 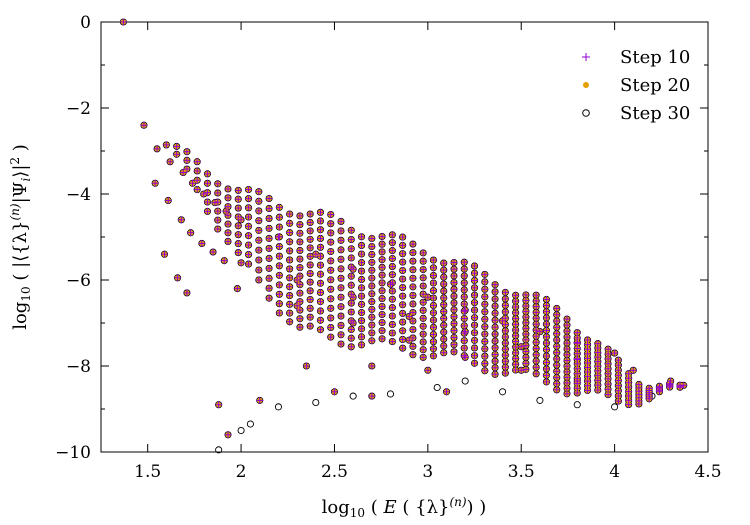 I want to click on legend: Step 10 Step 20 Step 30, so click(x=636, y=85).